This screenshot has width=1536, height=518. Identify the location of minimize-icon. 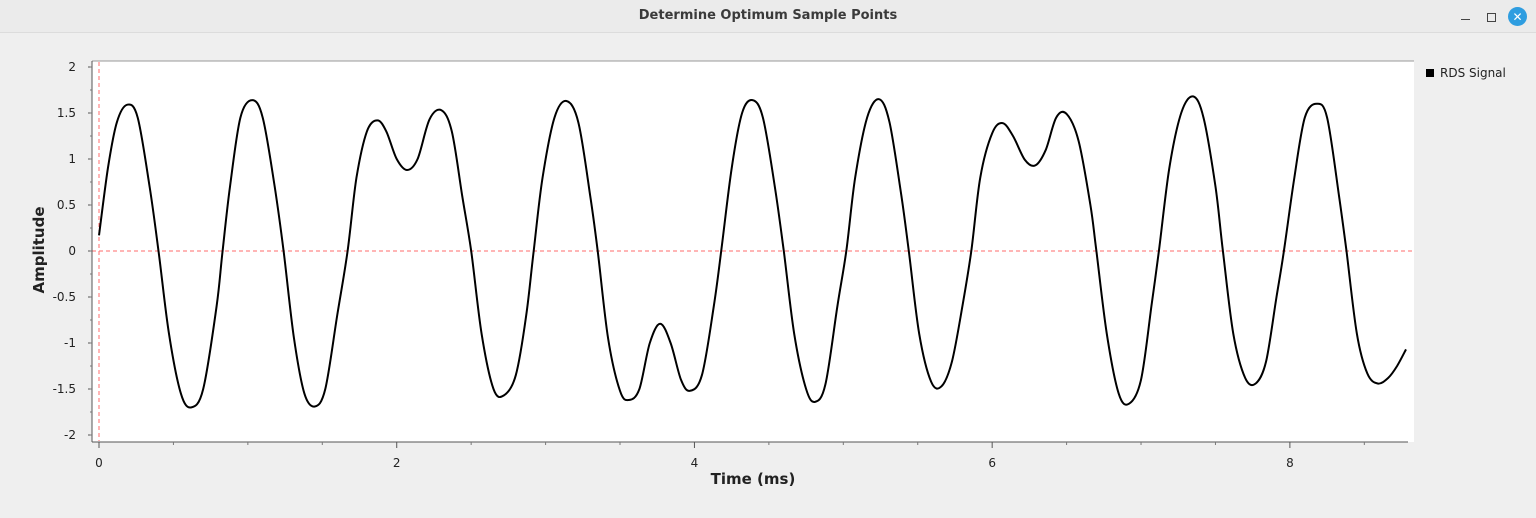
(1465, 19).